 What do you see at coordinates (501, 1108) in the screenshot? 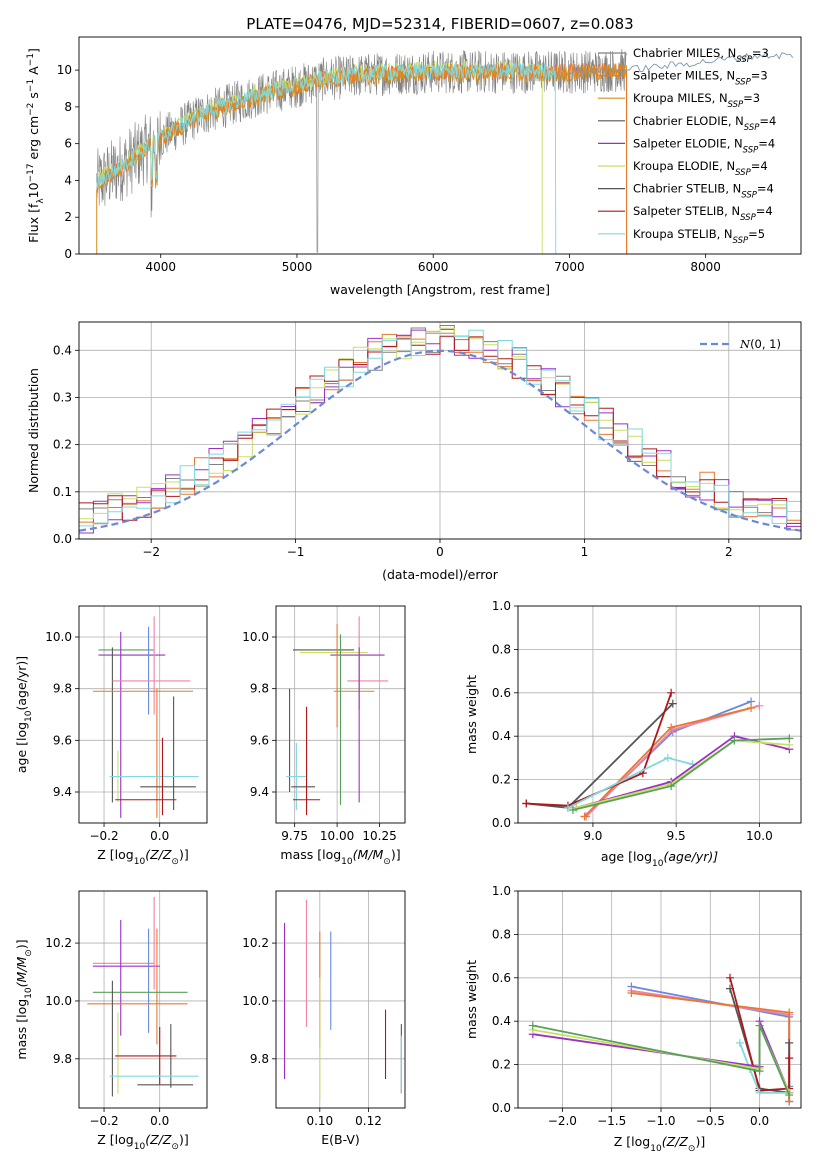
I see `y-tick-label: 0.0` at bounding box center [501, 1108].